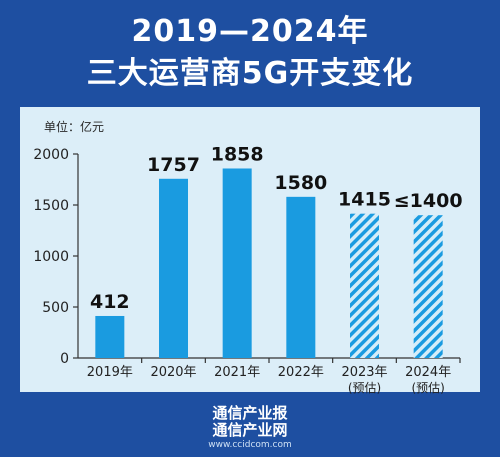 Image resolution: width=500 pixels, height=457 pixels. Describe the element at coordinates (173, 372) in the screenshot. I see `x-tick-label: 2020年` at that location.